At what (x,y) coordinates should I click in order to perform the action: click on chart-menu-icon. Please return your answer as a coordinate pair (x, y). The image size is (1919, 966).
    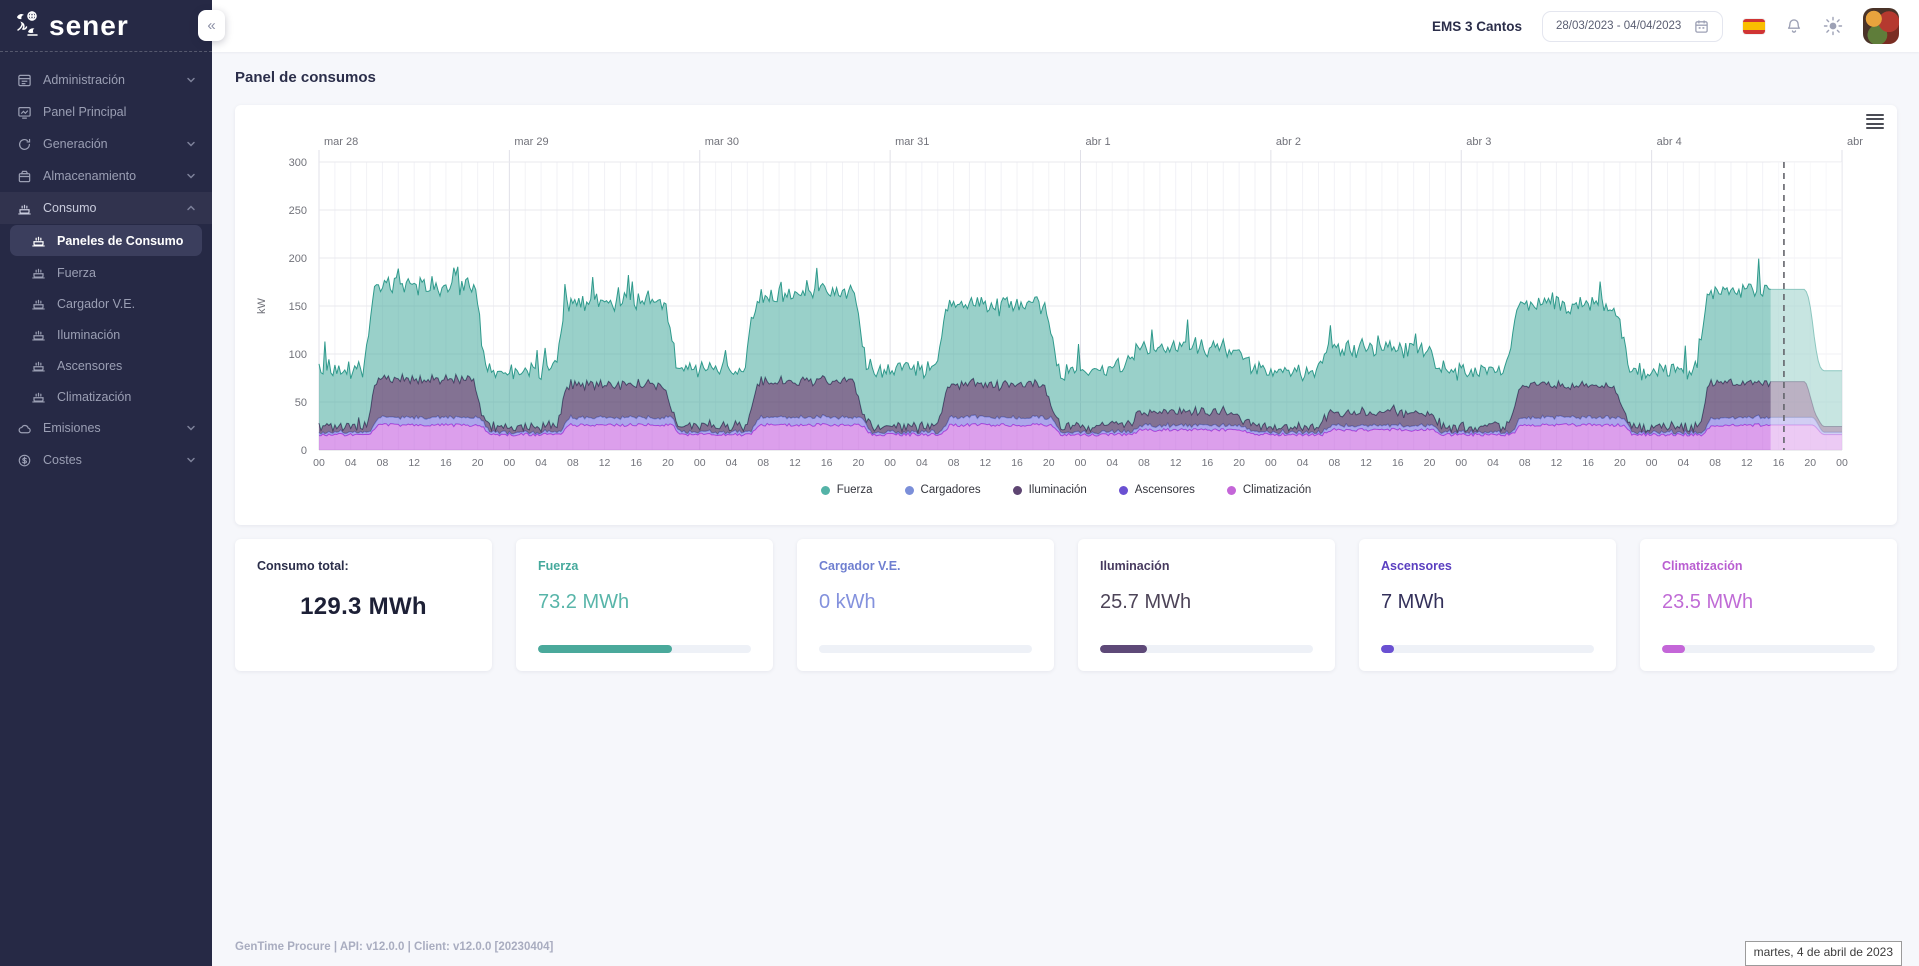
    Looking at the image, I should click on (1875, 121).